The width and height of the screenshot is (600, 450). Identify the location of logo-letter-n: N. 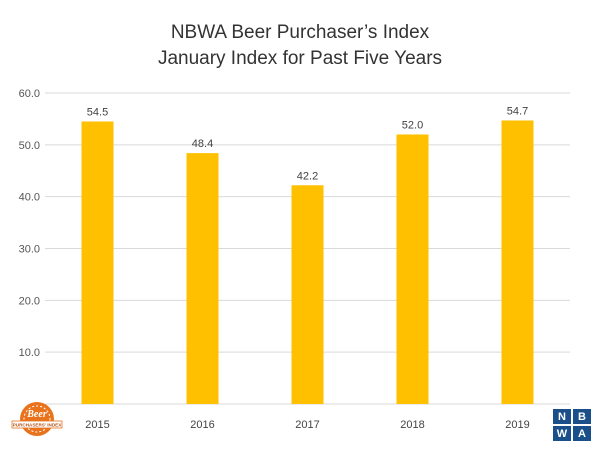
(562, 416).